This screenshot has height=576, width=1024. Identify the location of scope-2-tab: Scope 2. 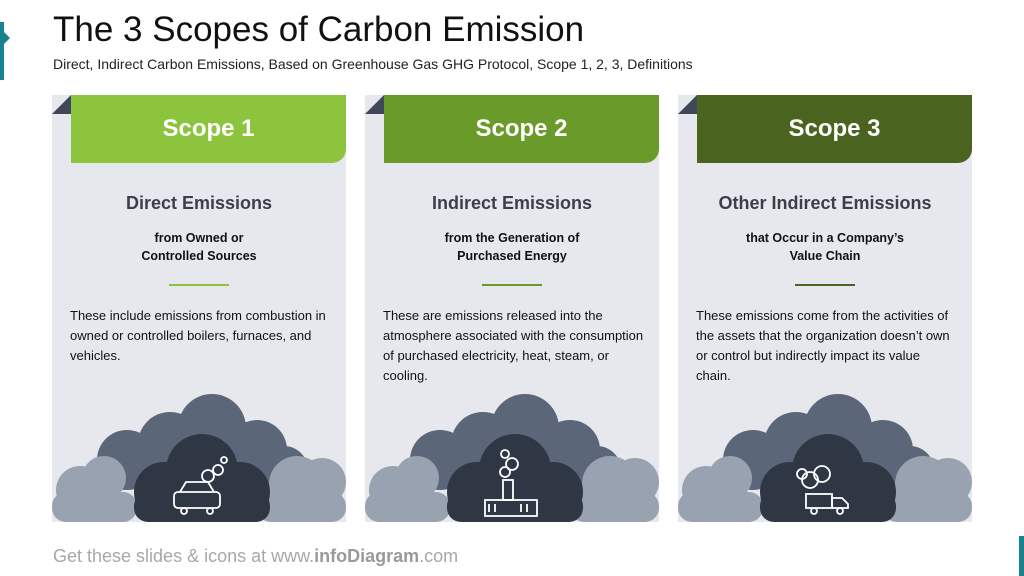
(521, 129).